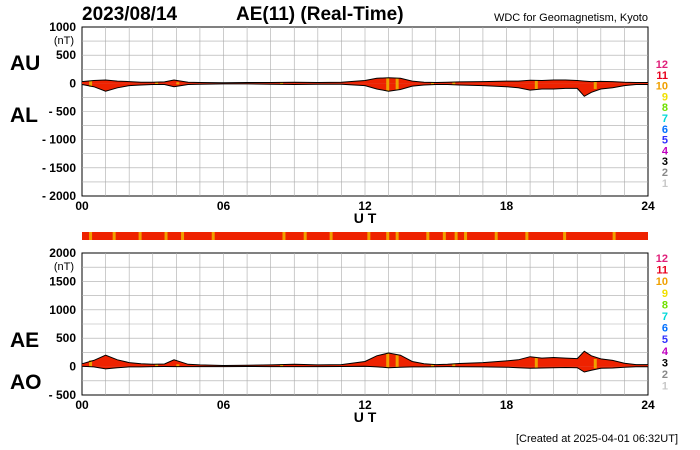 The image size is (700, 450). What do you see at coordinates (364, 369) in the screenshot?
I see `series-line-ao` at bounding box center [364, 369].